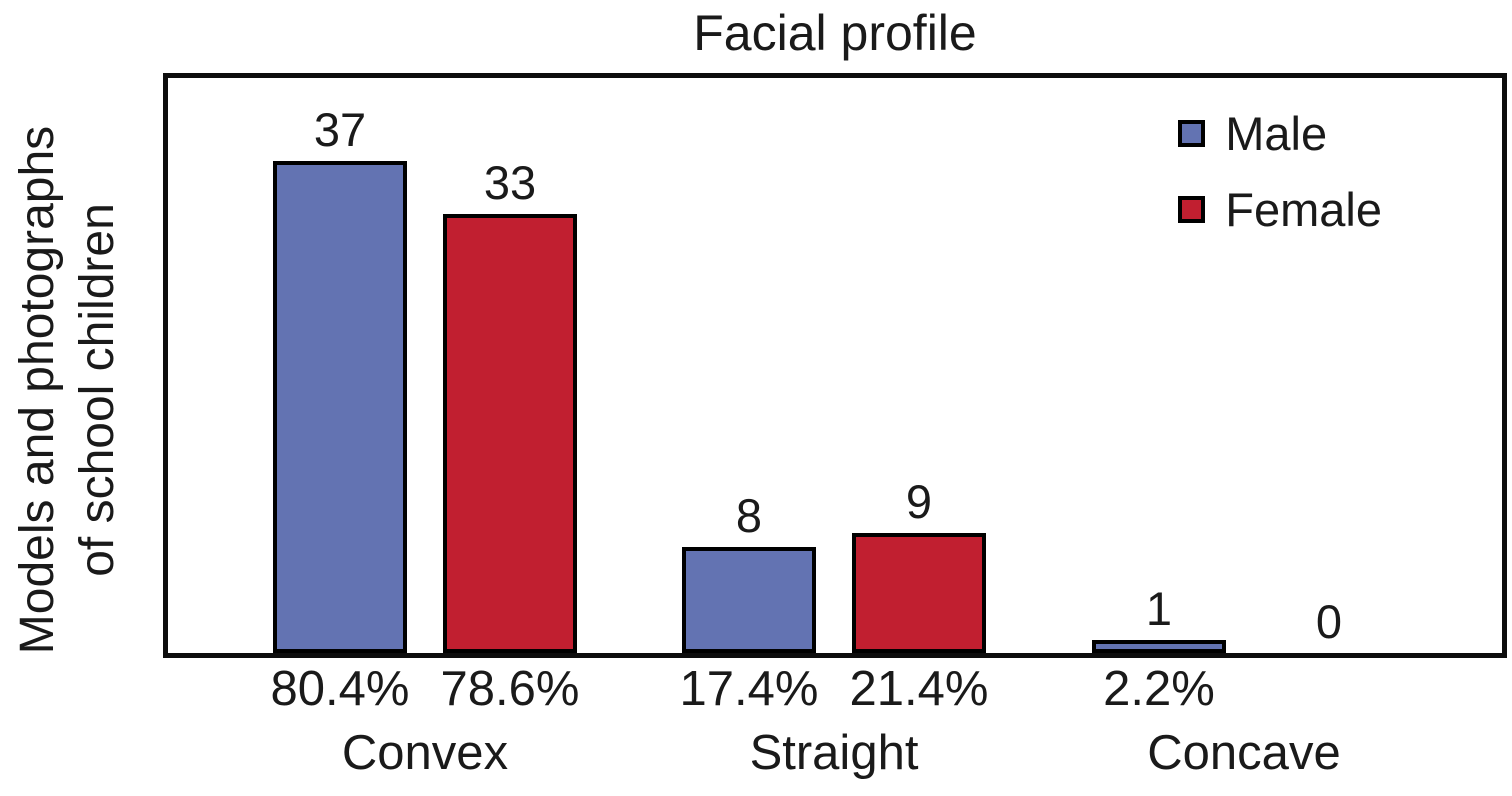 The height and width of the screenshot is (796, 1512). What do you see at coordinates (510, 182) in the screenshot?
I see `bar-value-label: 33` at bounding box center [510, 182].